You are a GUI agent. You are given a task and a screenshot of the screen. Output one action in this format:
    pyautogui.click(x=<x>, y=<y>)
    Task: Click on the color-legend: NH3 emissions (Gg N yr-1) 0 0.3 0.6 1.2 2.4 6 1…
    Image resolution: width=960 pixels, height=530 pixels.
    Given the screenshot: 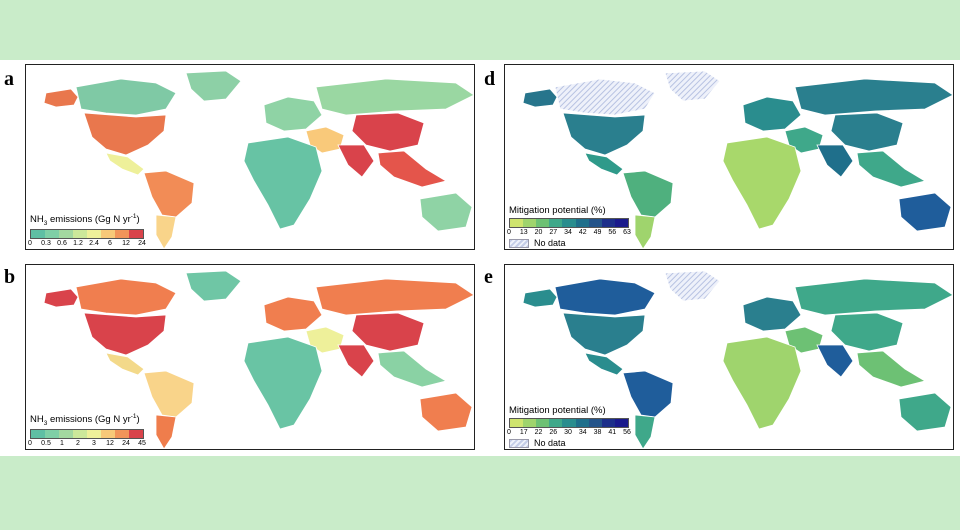 What is the action you would take?
    pyautogui.click(x=87, y=231)
    